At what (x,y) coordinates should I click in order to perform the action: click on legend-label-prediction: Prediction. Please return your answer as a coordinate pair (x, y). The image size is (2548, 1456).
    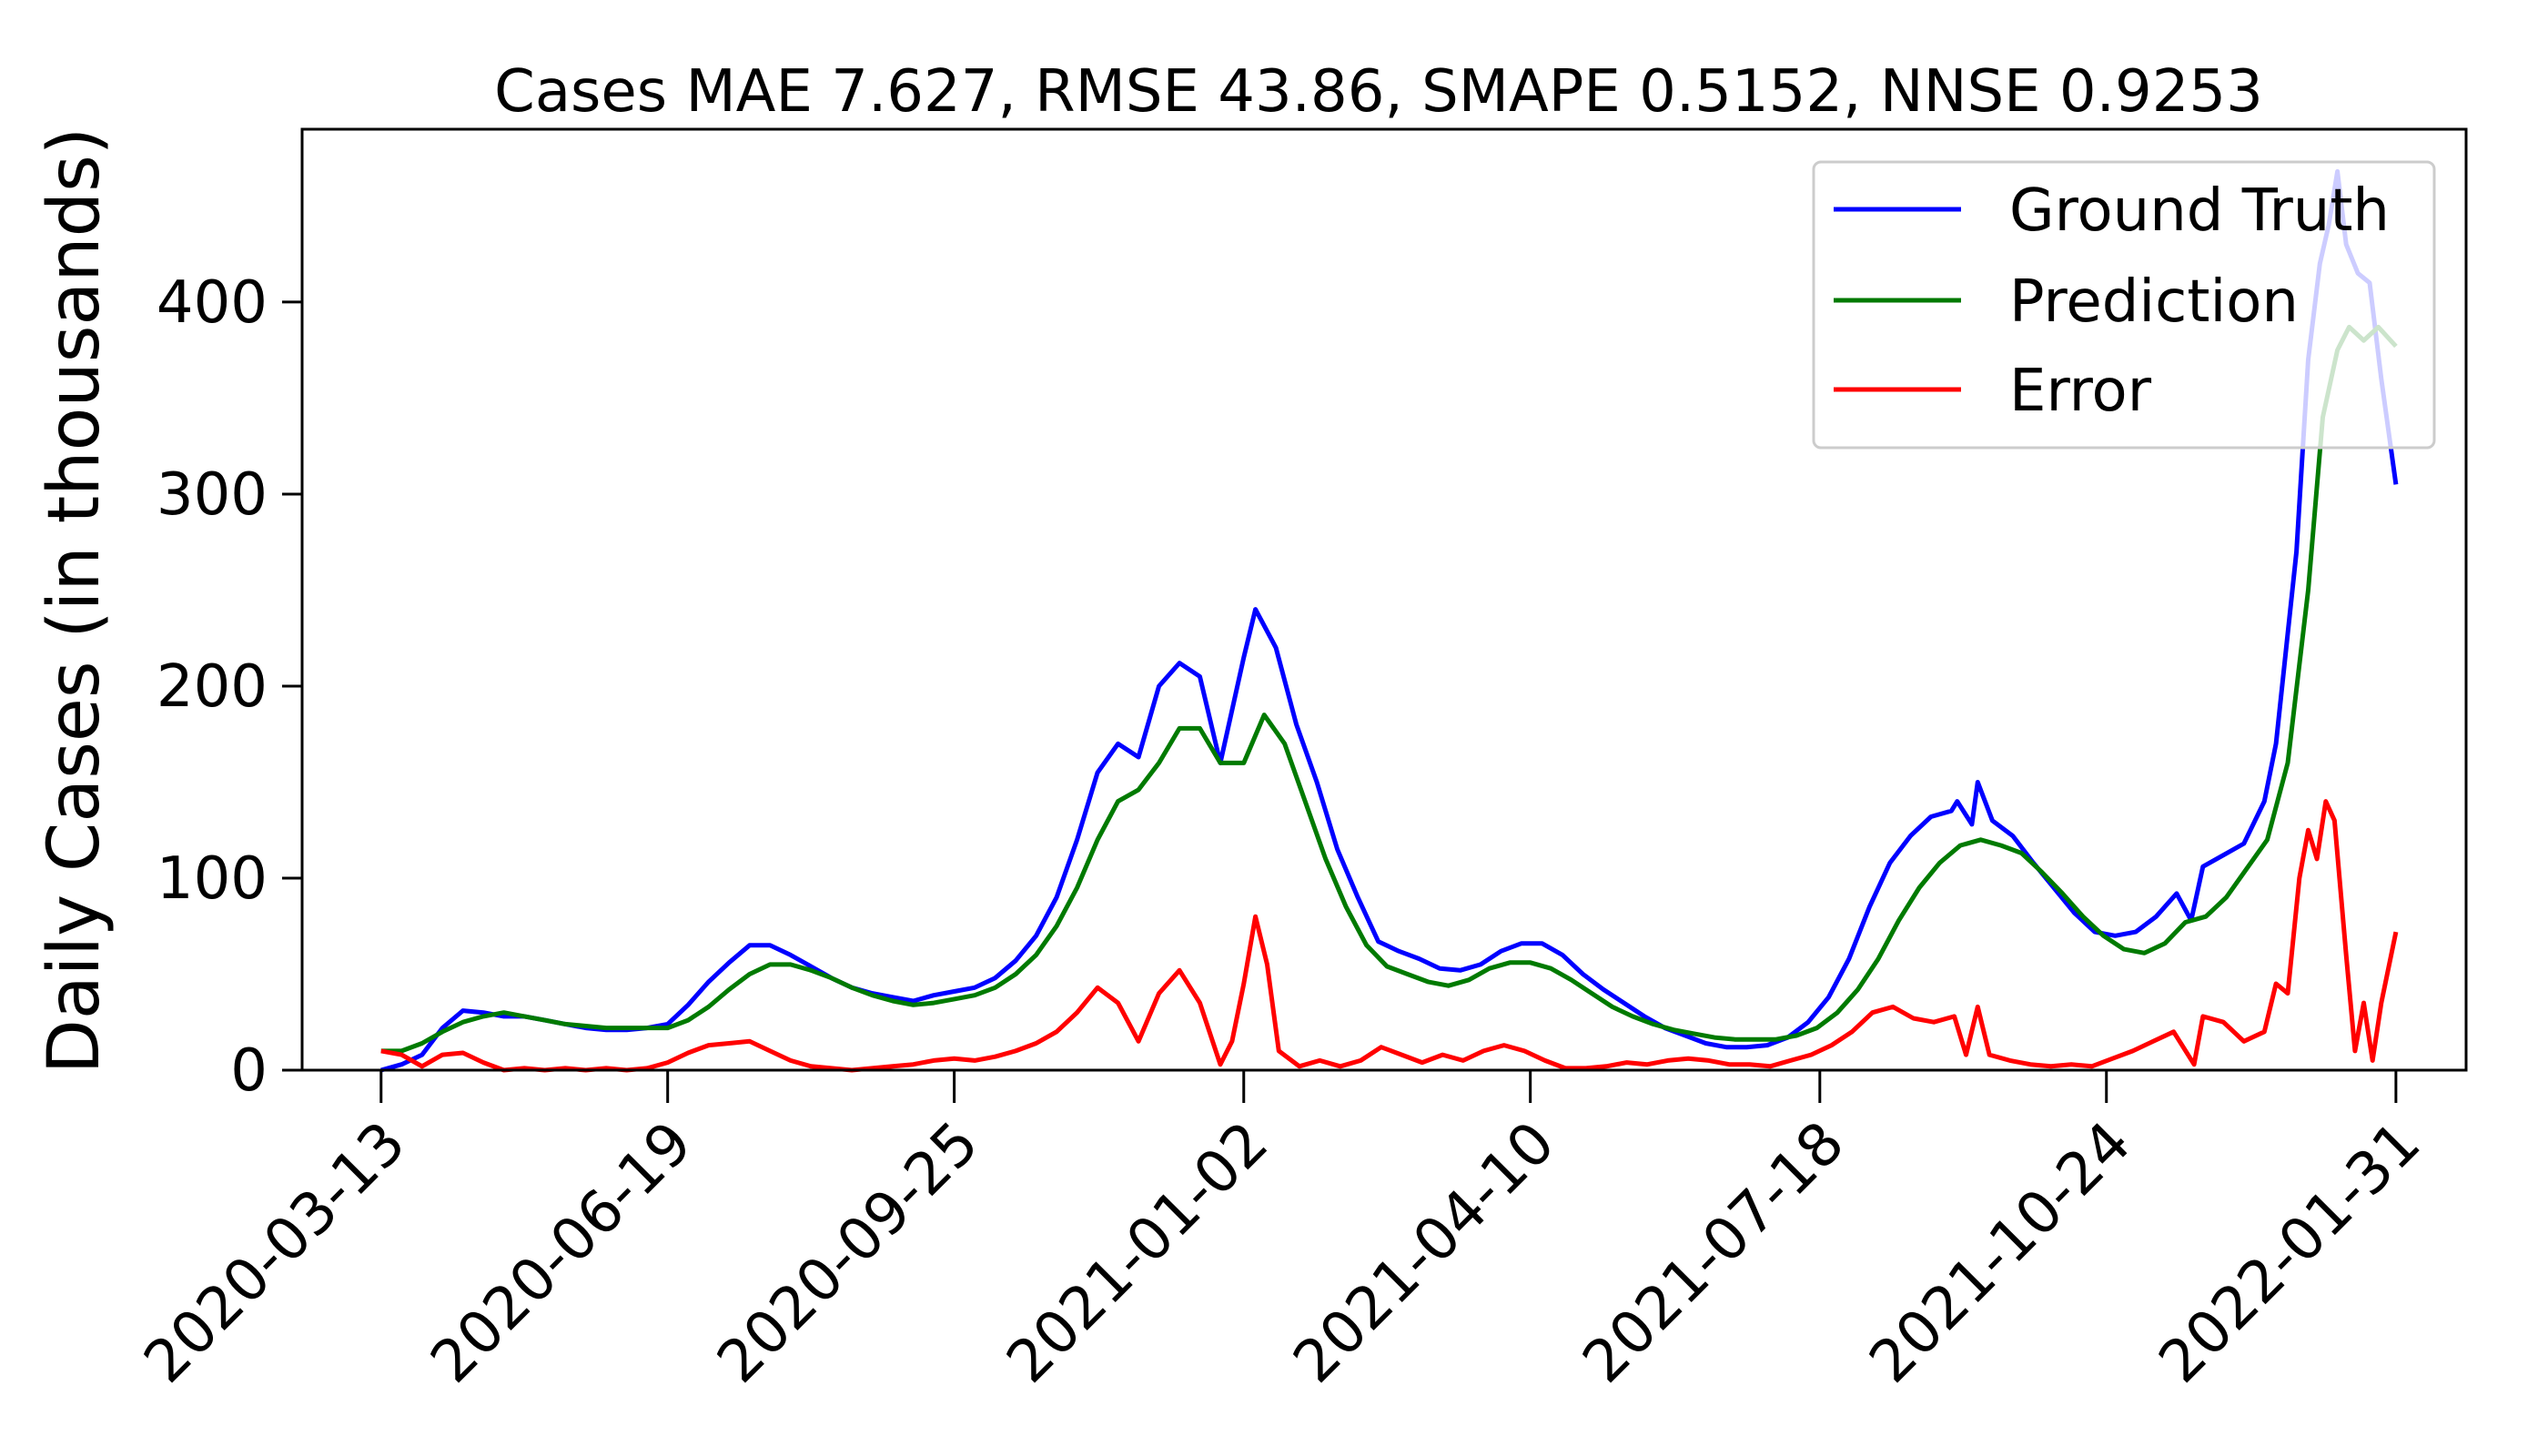
    Looking at the image, I should click on (2154, 302).